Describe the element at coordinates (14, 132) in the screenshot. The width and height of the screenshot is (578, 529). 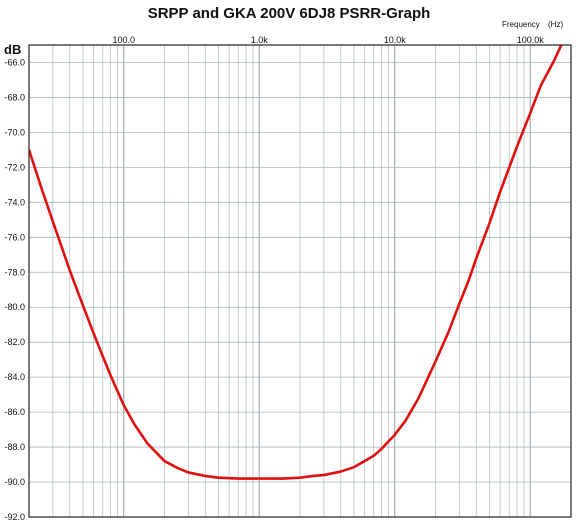
I see `y-tick-label: -70.0` at that location.